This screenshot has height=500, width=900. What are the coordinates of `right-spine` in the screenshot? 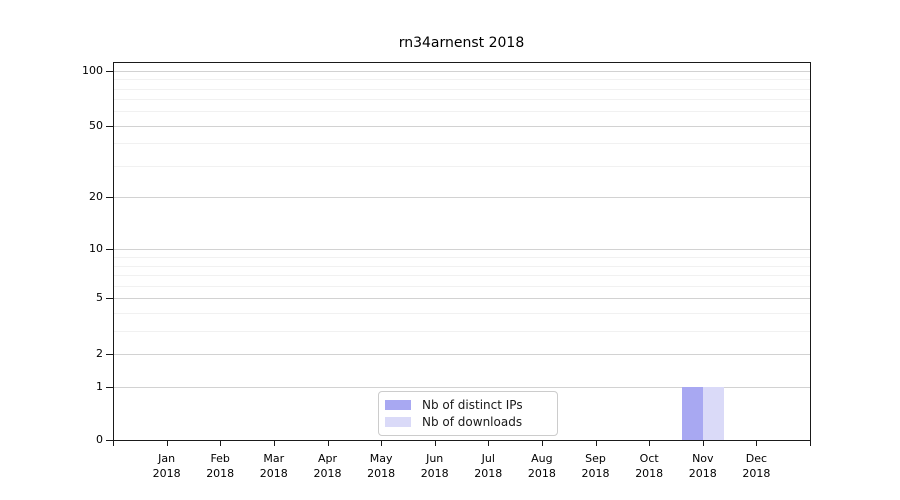 It's located at (810, 251).